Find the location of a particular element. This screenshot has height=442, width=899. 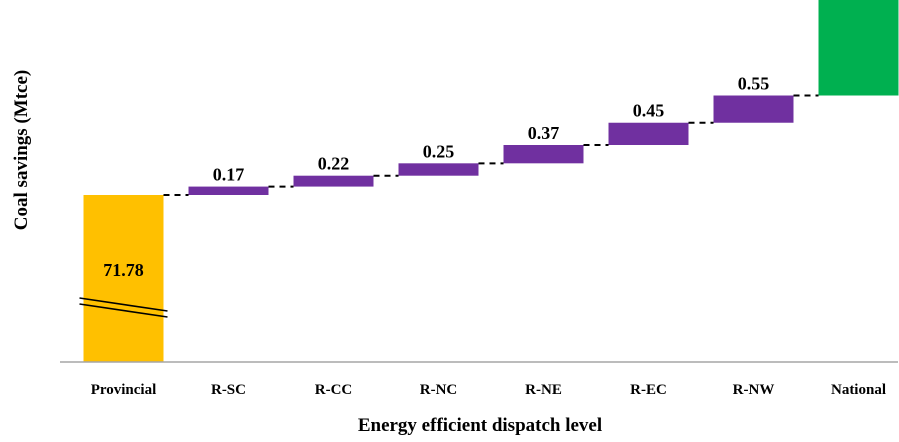

x-tick-label: R-EC is located at coordinates (648, 390).